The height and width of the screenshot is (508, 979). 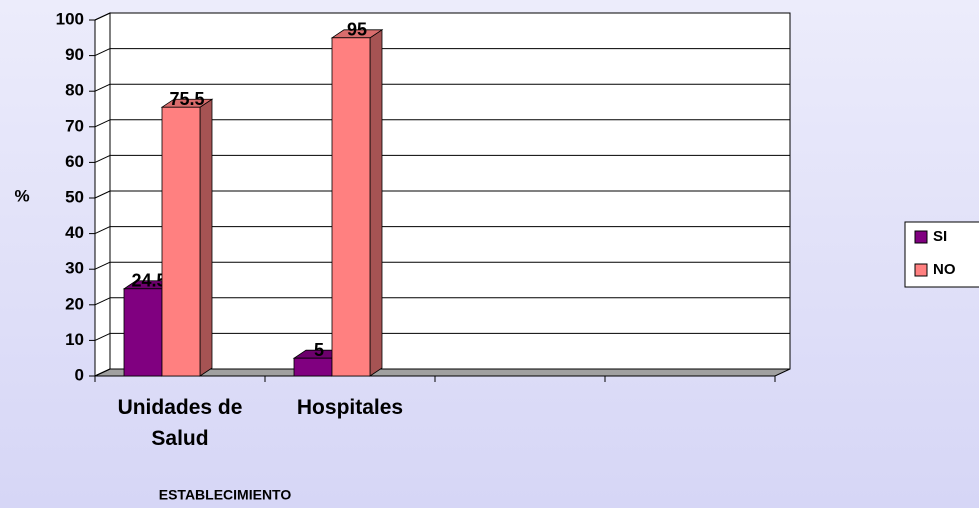 What do you see at coordinates (944, 269) in the screenshot?
I see `legend-label: NO` at bounding box center [944, 269].